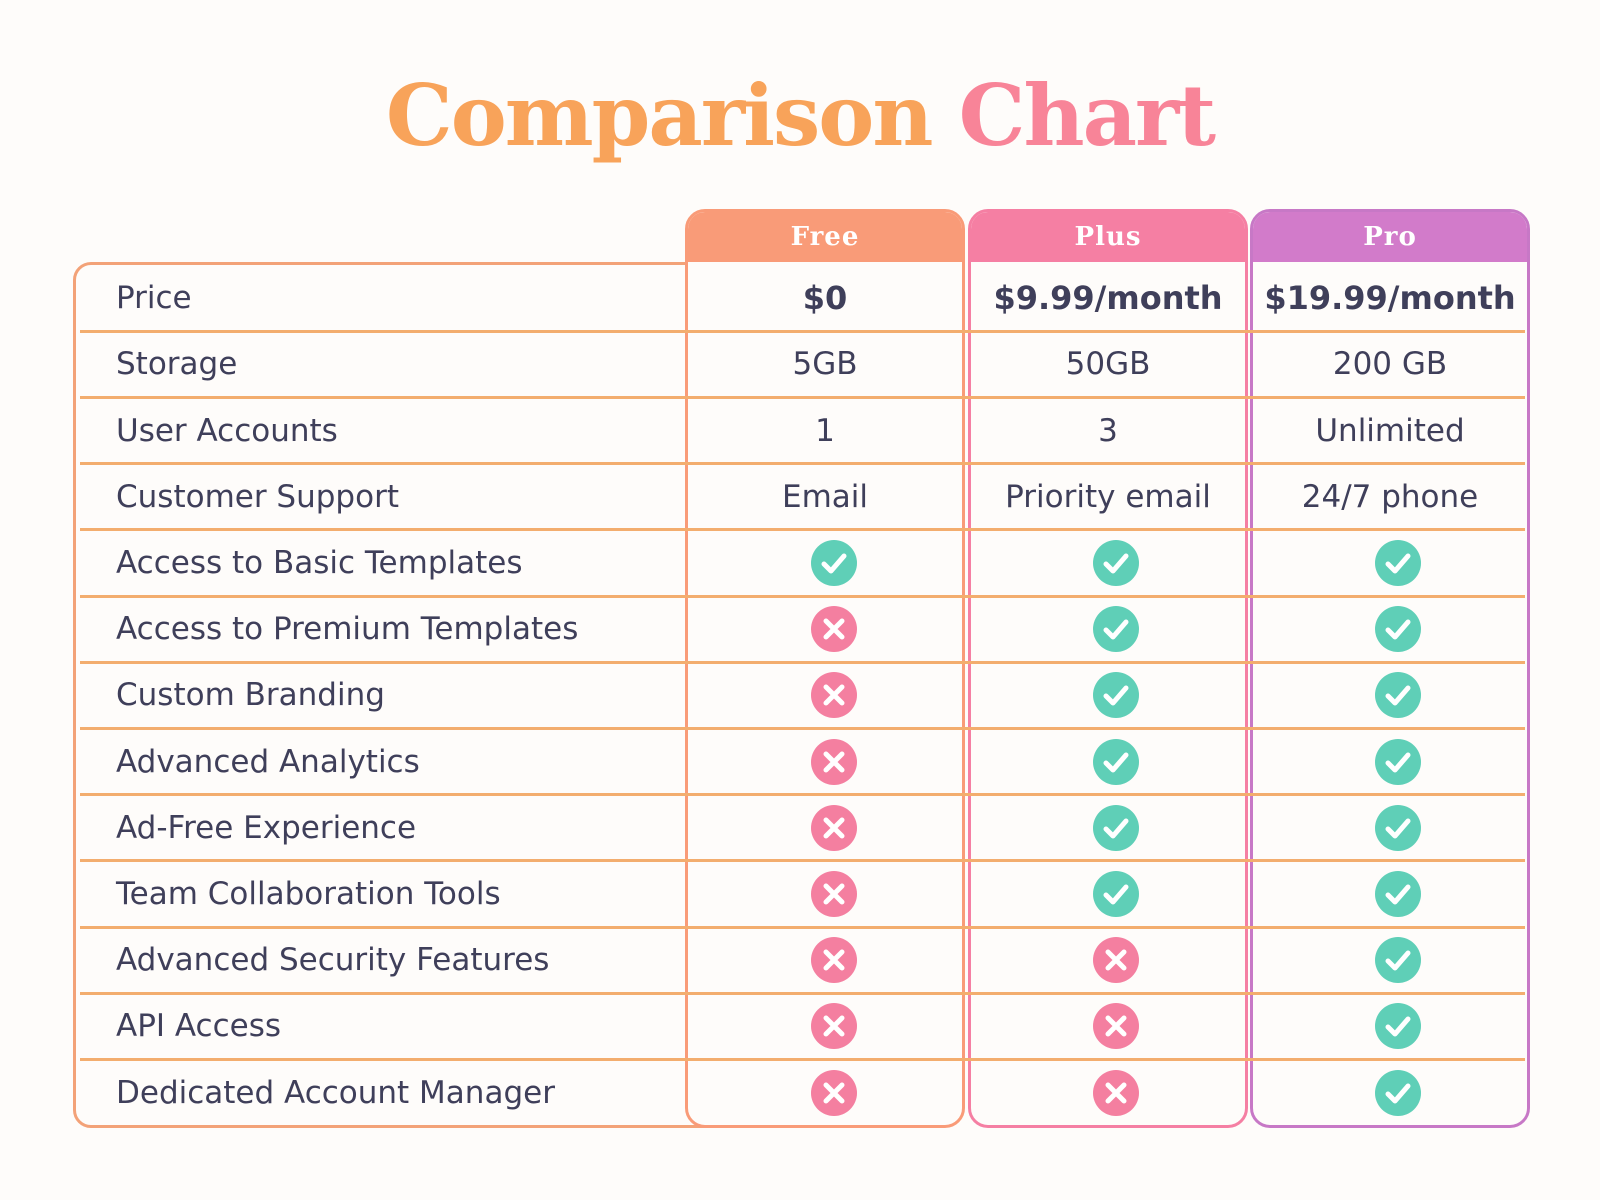 The width and height of the screenshot is (1600, 1200). Describe the element at coordinates (335, 1092) in the screenshot. I see `feature-label-dedicated-account-manager: Dedicated Account Manager` at that location.